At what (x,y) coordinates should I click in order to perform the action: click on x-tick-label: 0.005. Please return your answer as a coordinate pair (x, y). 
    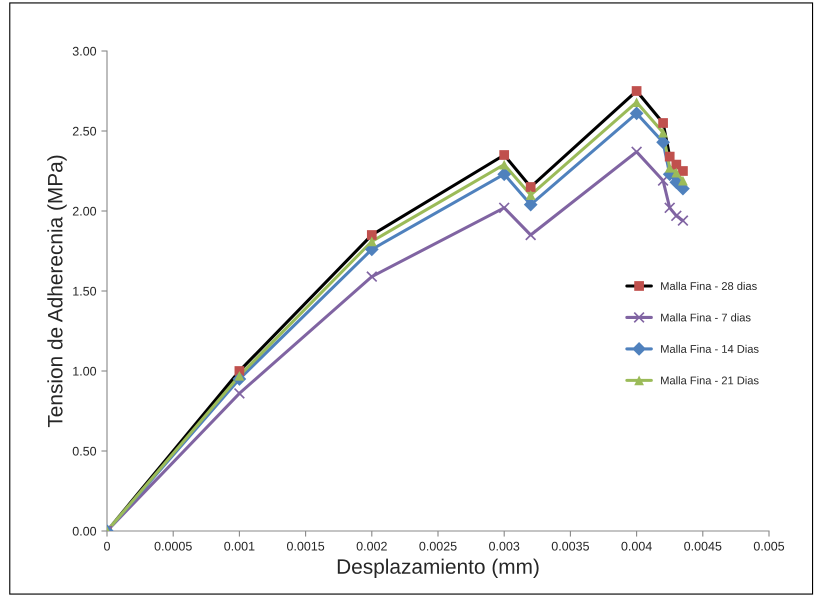
    Looking at the image, I should click on (769, 546).